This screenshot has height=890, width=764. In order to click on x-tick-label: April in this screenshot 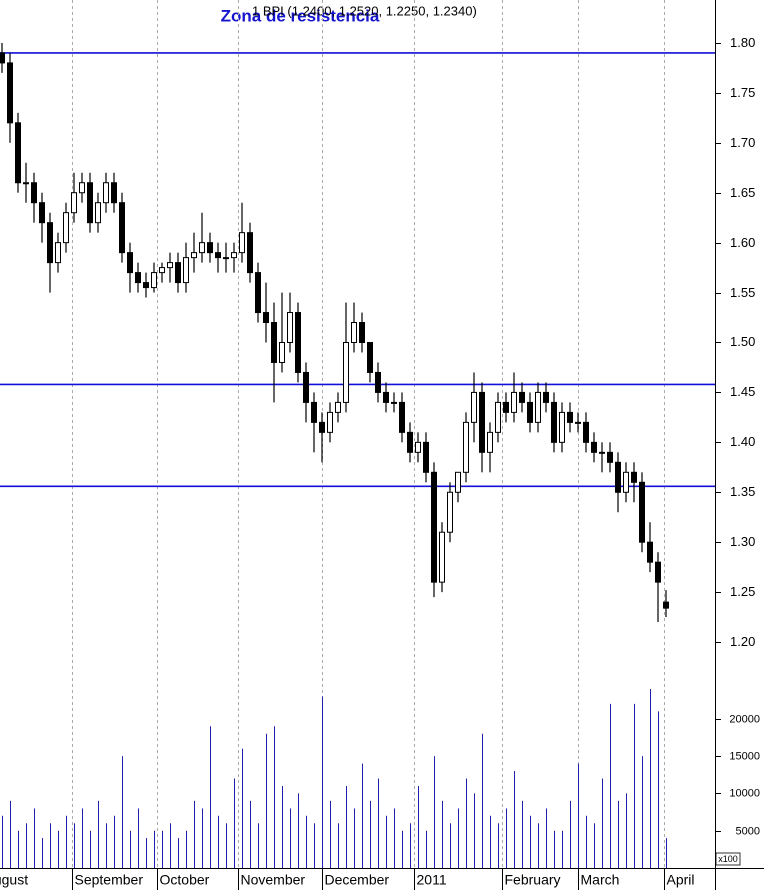, I will do `click(681, 880)`.